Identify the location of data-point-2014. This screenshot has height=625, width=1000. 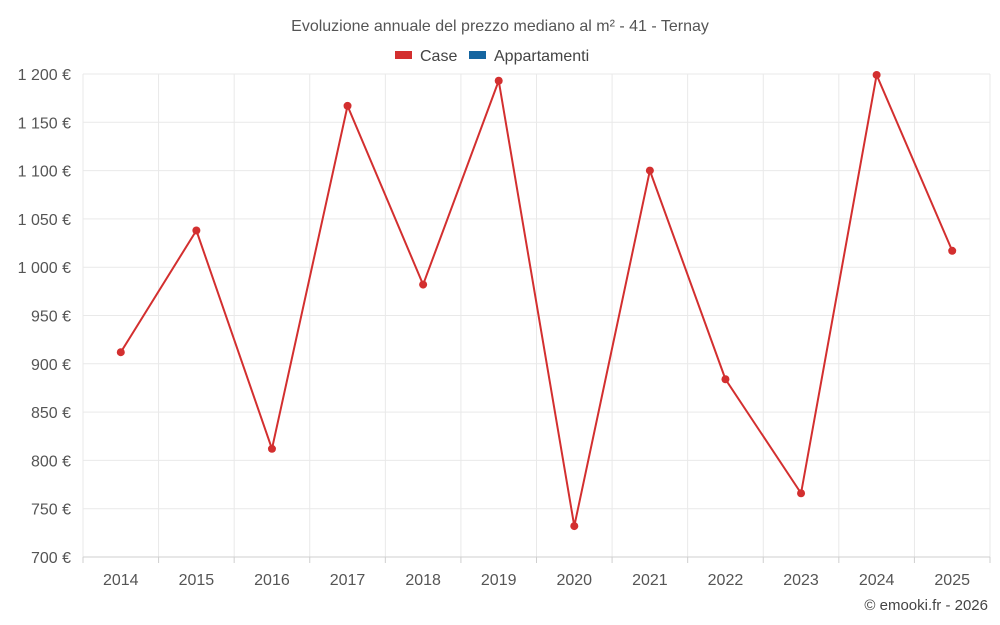
(120, 352).